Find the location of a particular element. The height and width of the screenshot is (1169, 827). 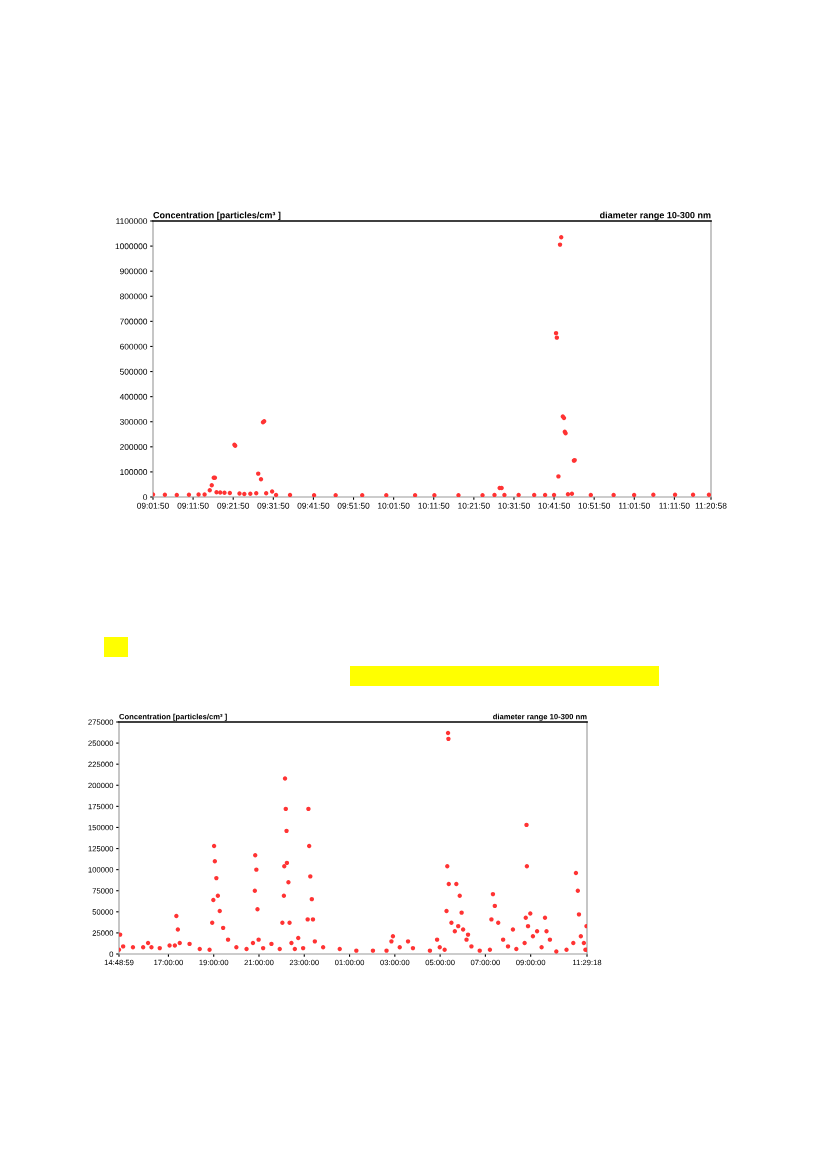

x-tick-label: 10:51:50 is located at coordinates (594, 505).